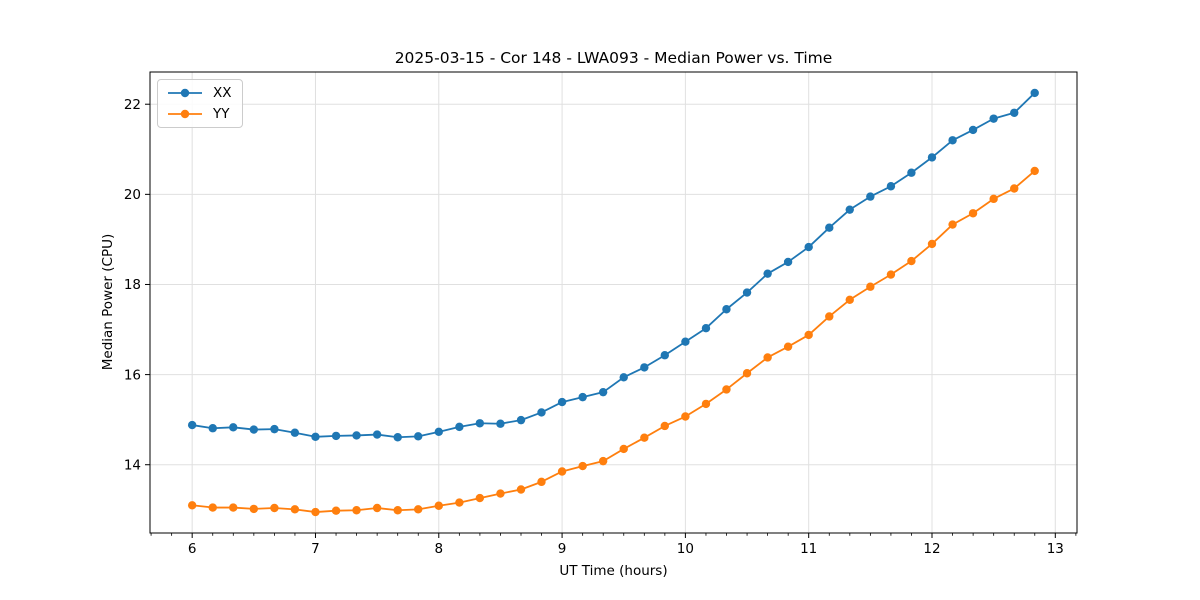 This screenshot has width=1200, height=600. I want to click on x-tick-label: 9, so click(562, 549).